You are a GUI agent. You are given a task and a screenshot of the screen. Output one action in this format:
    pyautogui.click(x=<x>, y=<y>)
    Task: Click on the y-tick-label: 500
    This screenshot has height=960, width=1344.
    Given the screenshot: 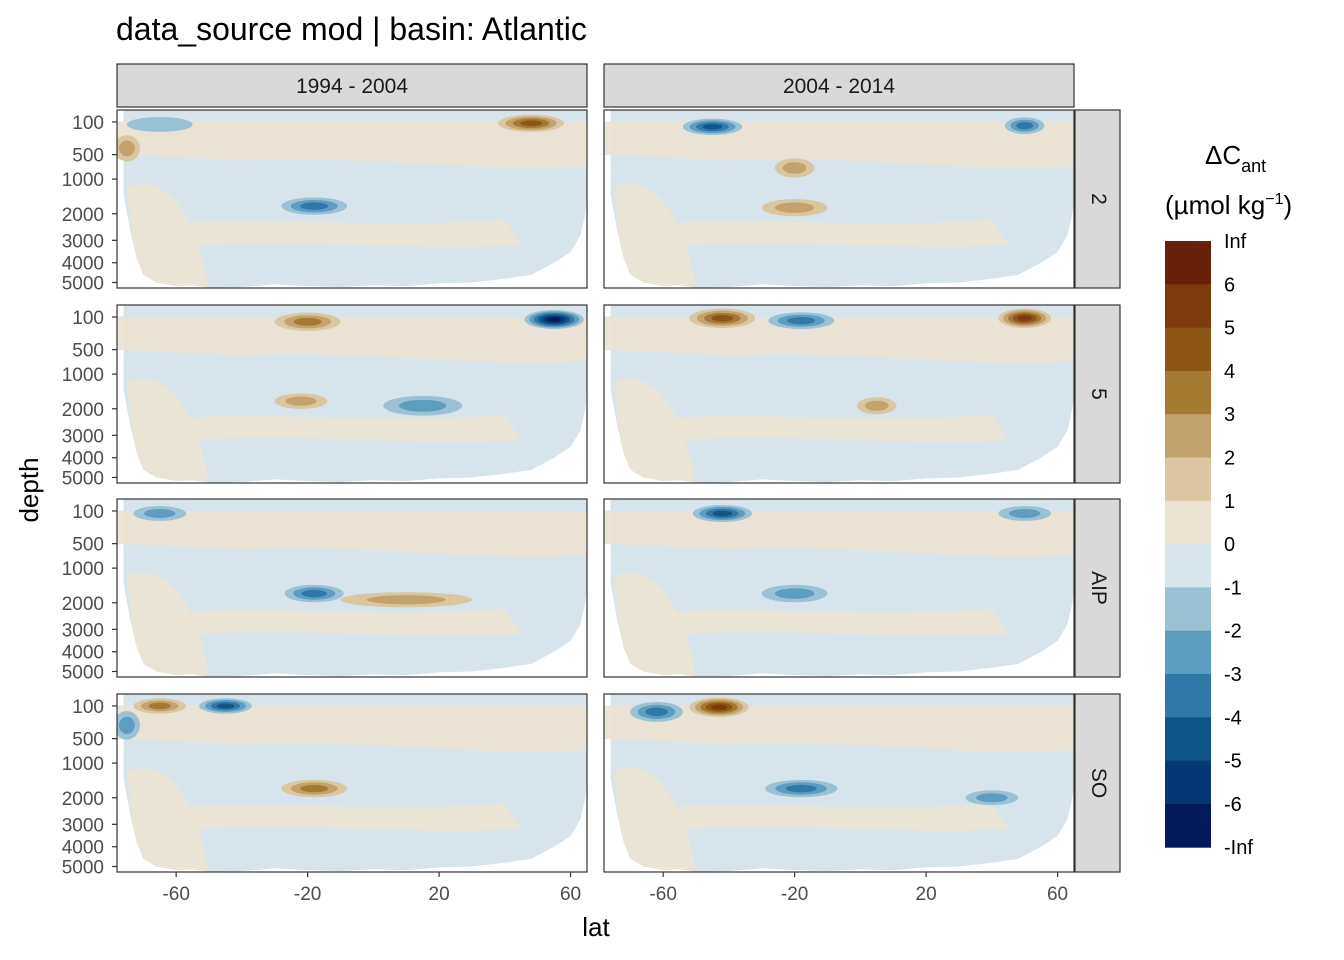 What is the action you would take?
    pyautogui.click(x=88, y=351)
    